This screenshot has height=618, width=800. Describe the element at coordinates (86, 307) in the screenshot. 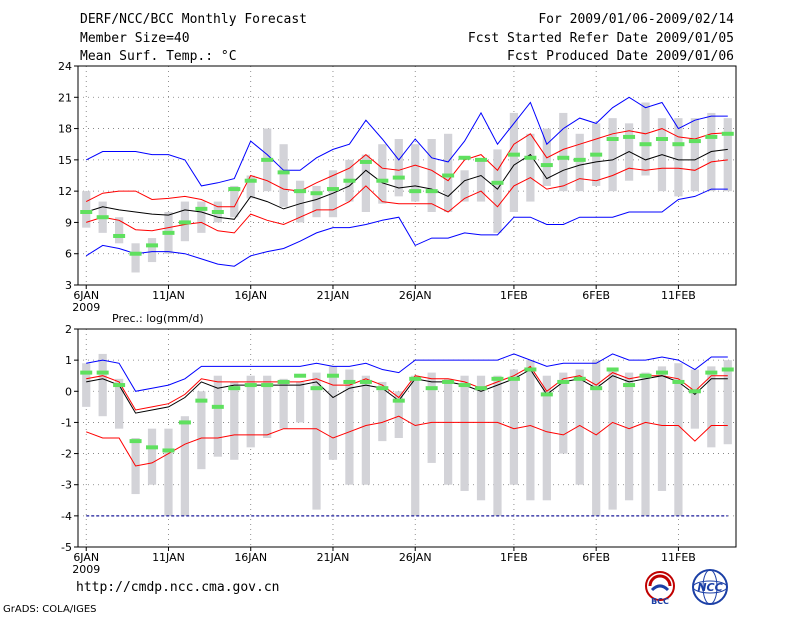

I see `temp-xtick-year: 2009` at that location.